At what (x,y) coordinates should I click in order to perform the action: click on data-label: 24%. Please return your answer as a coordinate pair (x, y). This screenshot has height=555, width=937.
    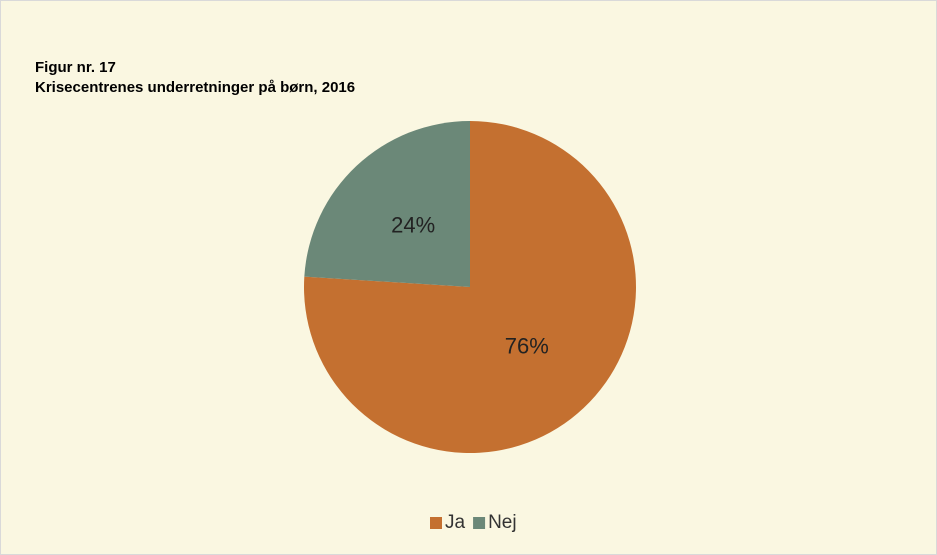
    Looking at the image, I should click on (413, 224).